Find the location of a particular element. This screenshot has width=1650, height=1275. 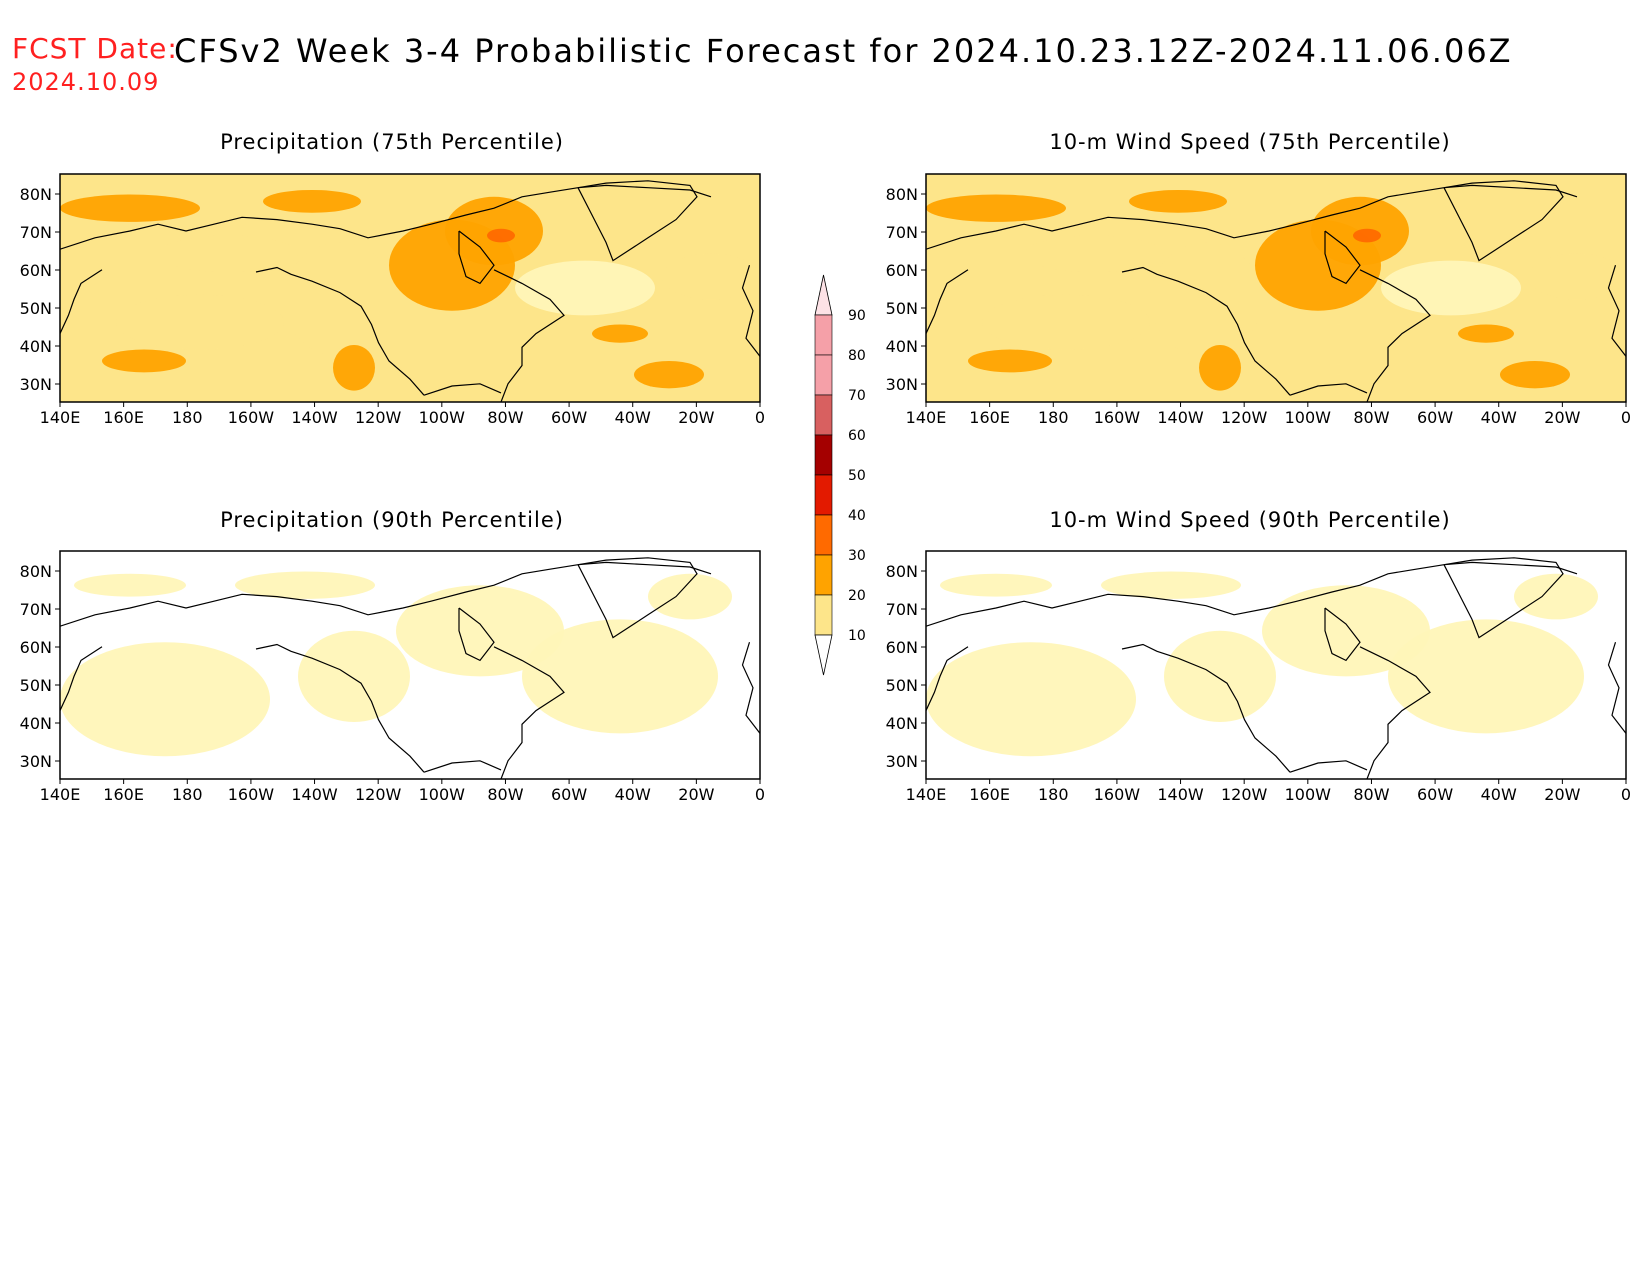

colorbar-label: 50 is located at coordinates (857, 476).